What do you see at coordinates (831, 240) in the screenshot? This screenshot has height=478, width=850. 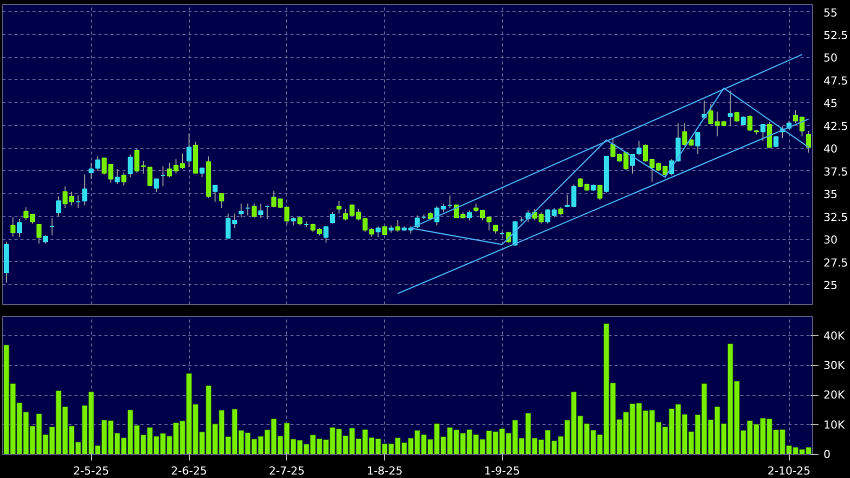 I see `y-tick-label: 30` at bounding box center [831, 240].